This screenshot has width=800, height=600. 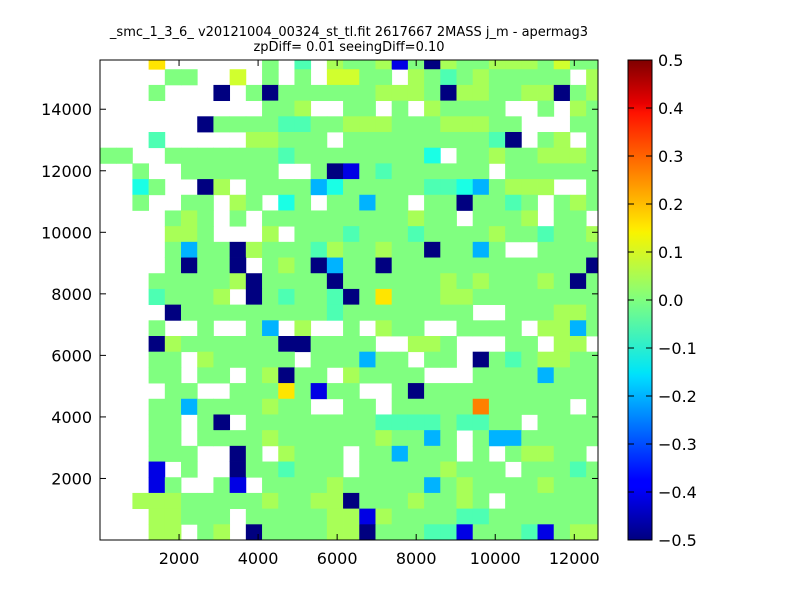 I want to click on colorbar-tick-label: −0.5, so click(x=677, y=540).